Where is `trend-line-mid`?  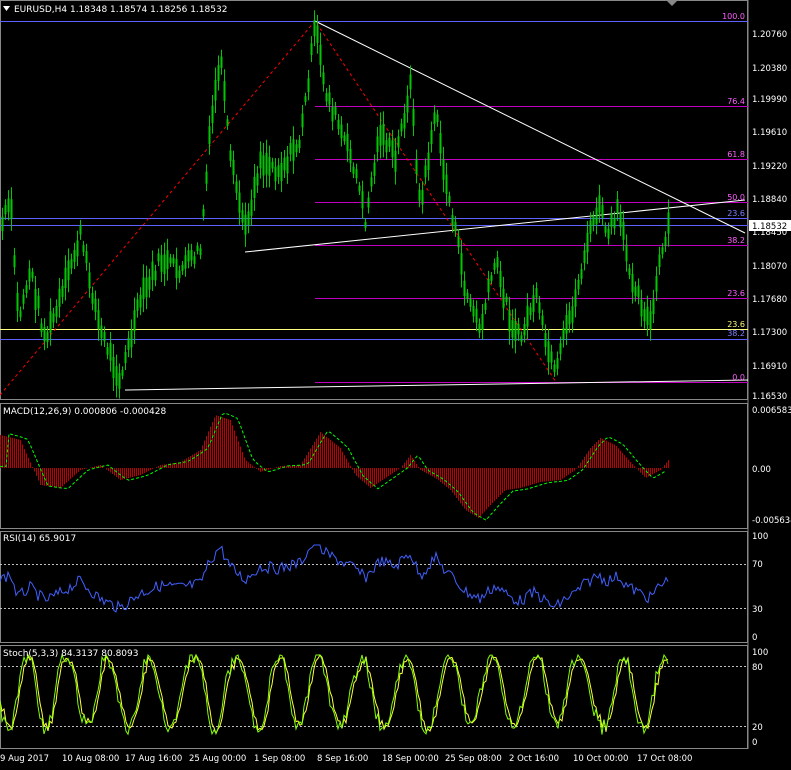 trend-line-mid is located at coordinates (495, 226).